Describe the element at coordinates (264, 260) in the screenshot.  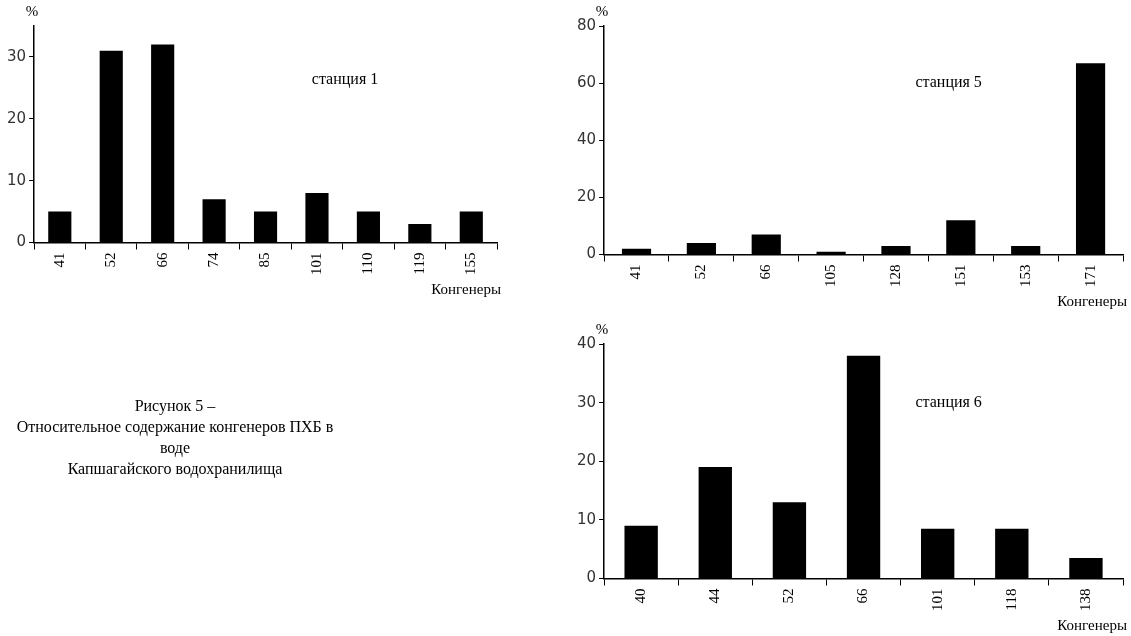
I see `x-tick-label: 85` at that location.